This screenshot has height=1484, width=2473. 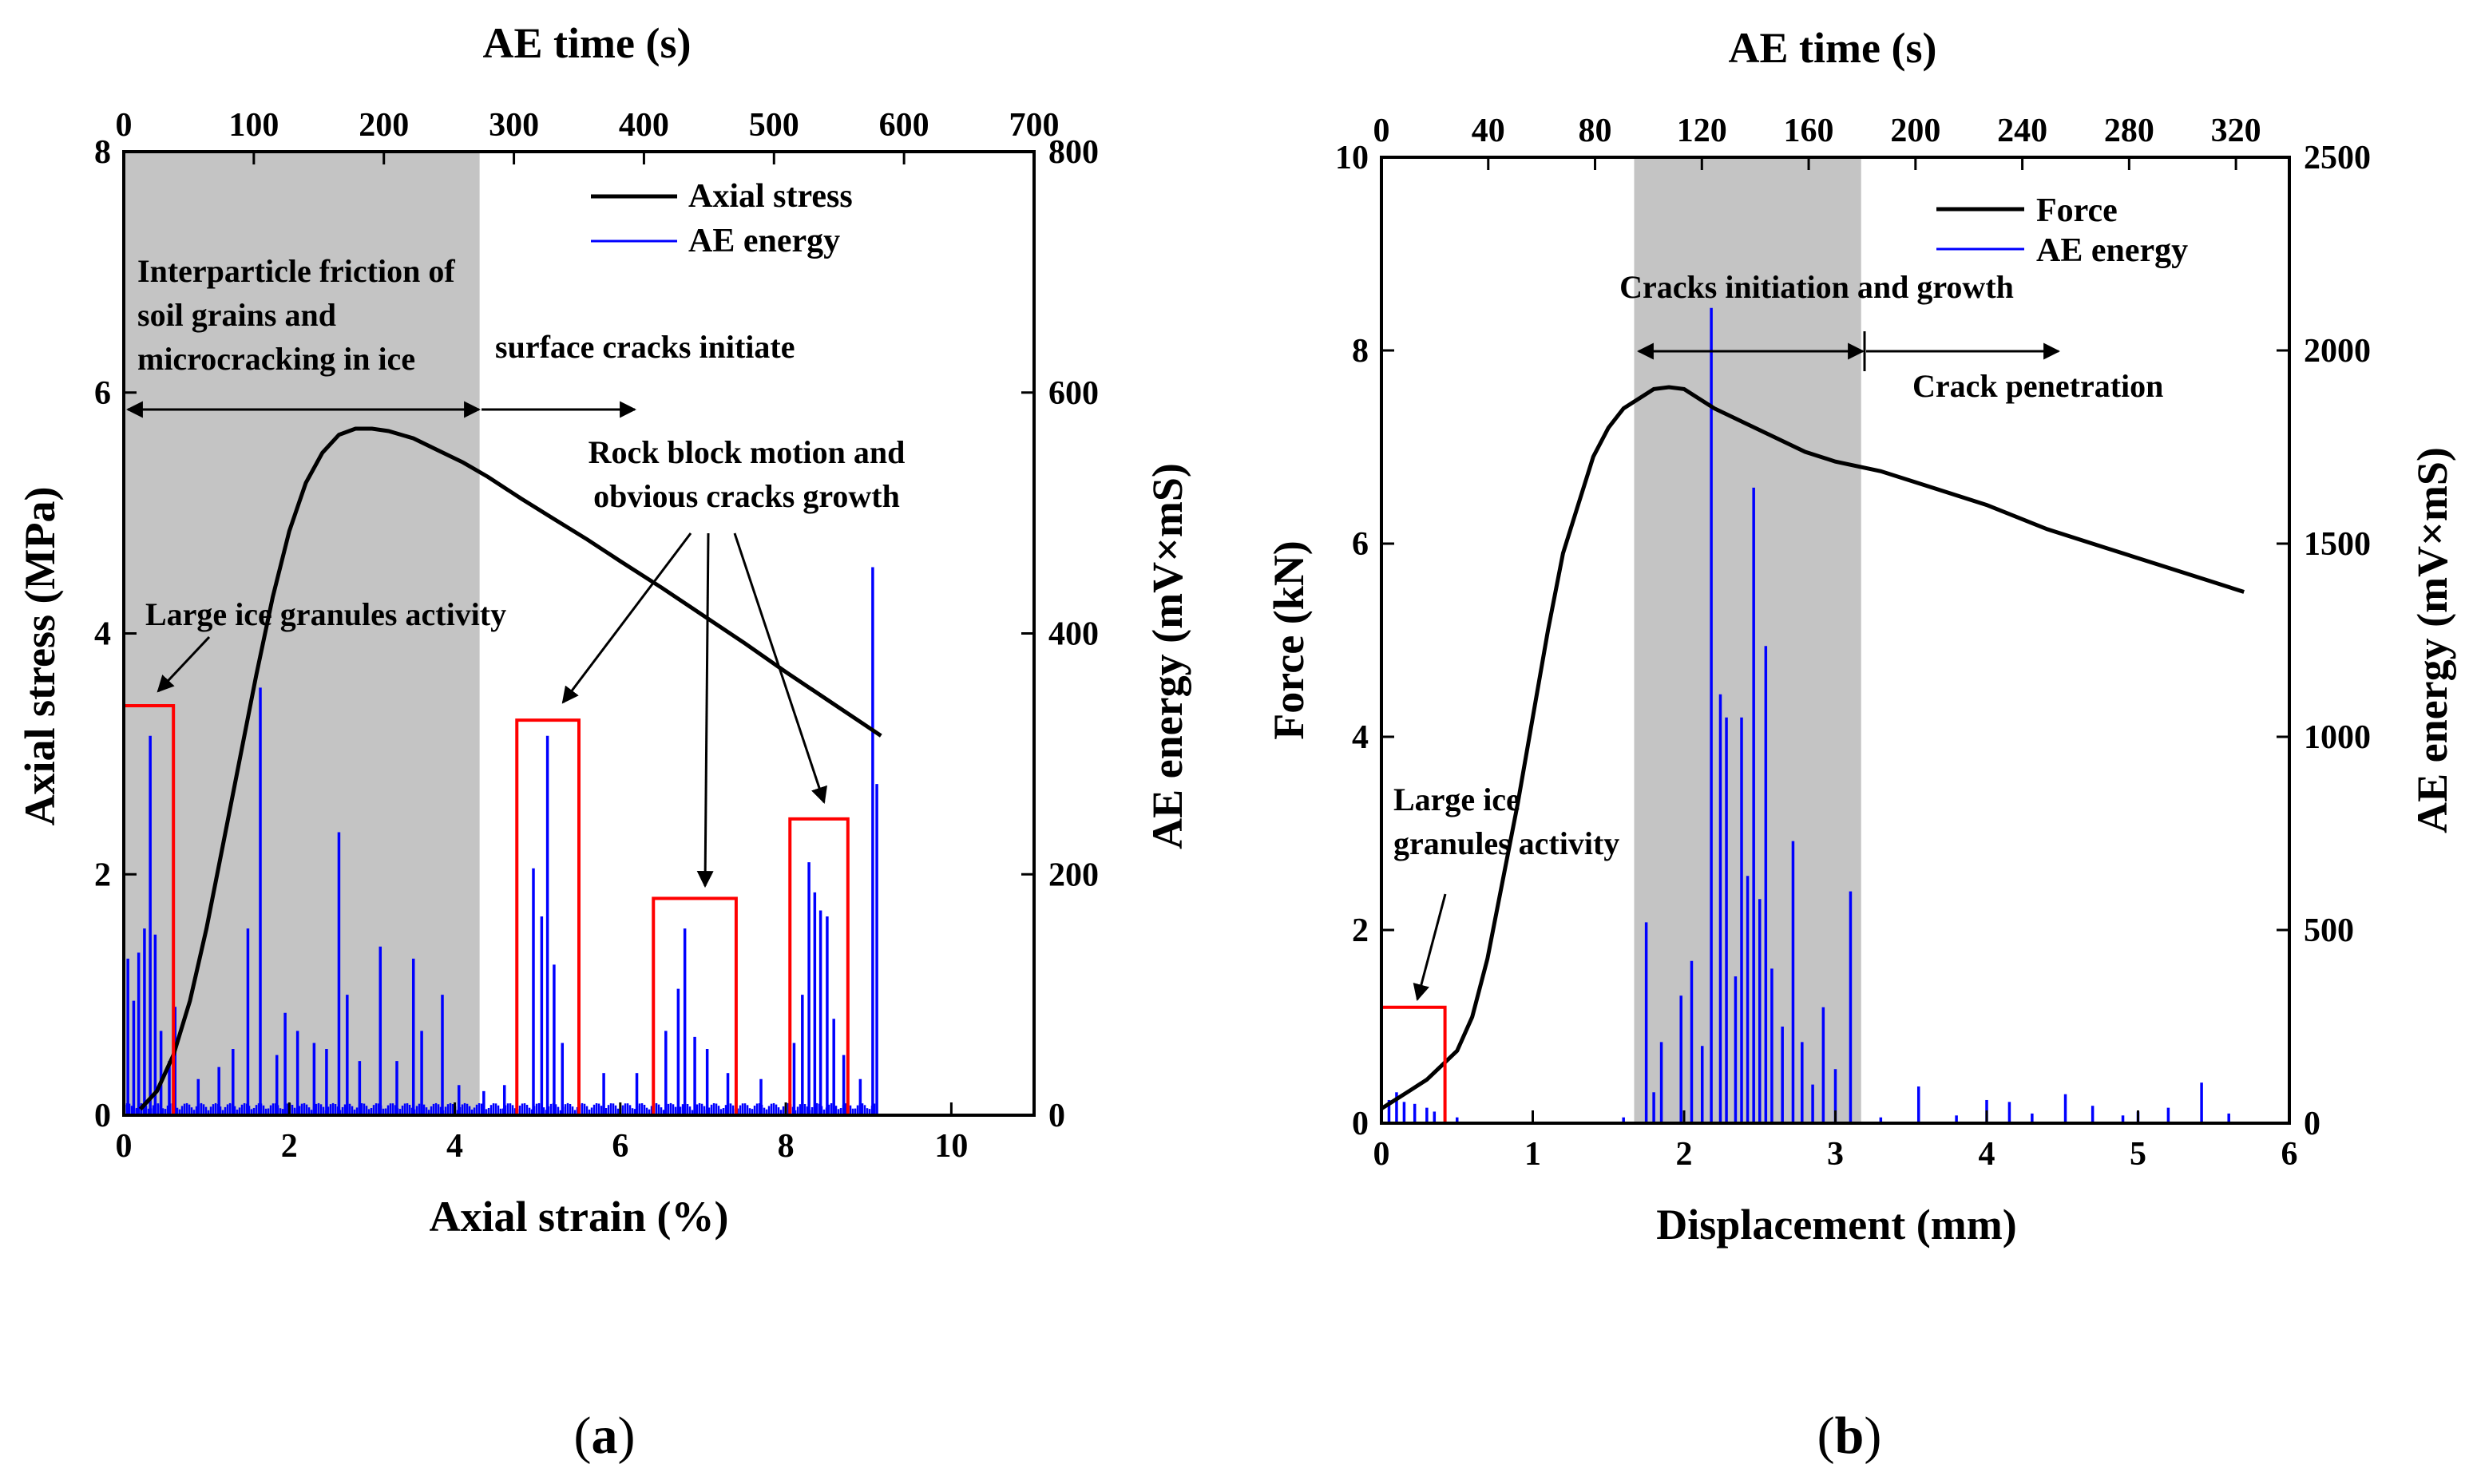 I want to click on y2-tick-label: 1500, so click(x=2337, y=544).